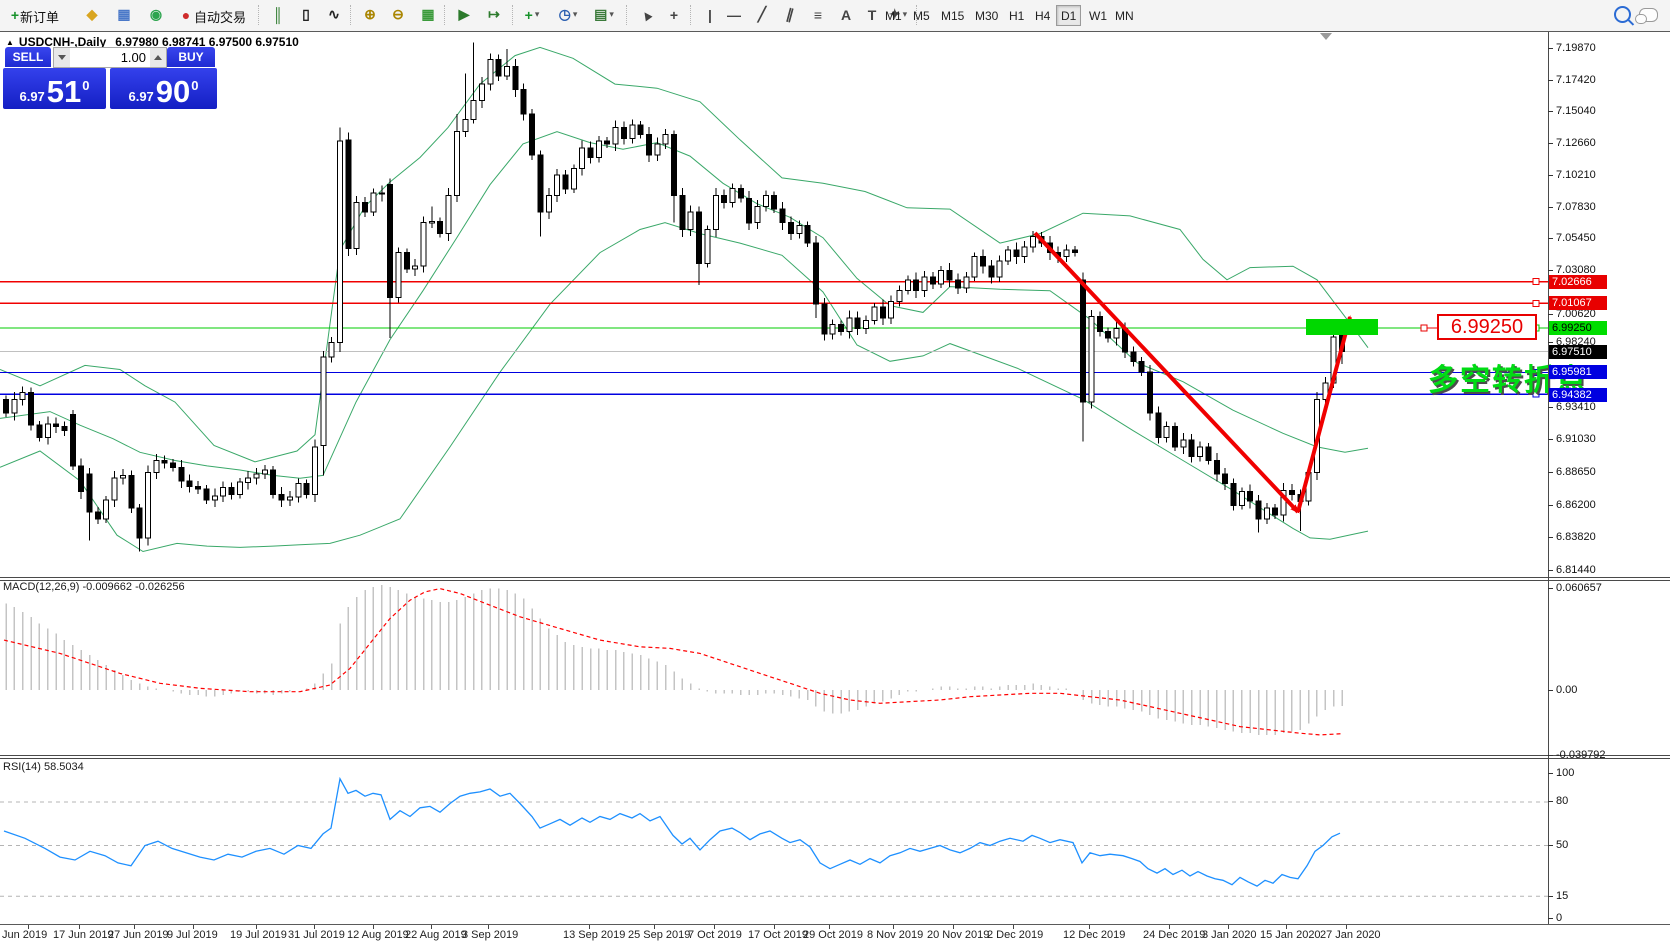 The height and width of the screenshot is (944, 1670). What do you see at coordinates (953, 15) in the screenshot?
I see `timeframe-M15: M15` at bounding box center [953, 15].